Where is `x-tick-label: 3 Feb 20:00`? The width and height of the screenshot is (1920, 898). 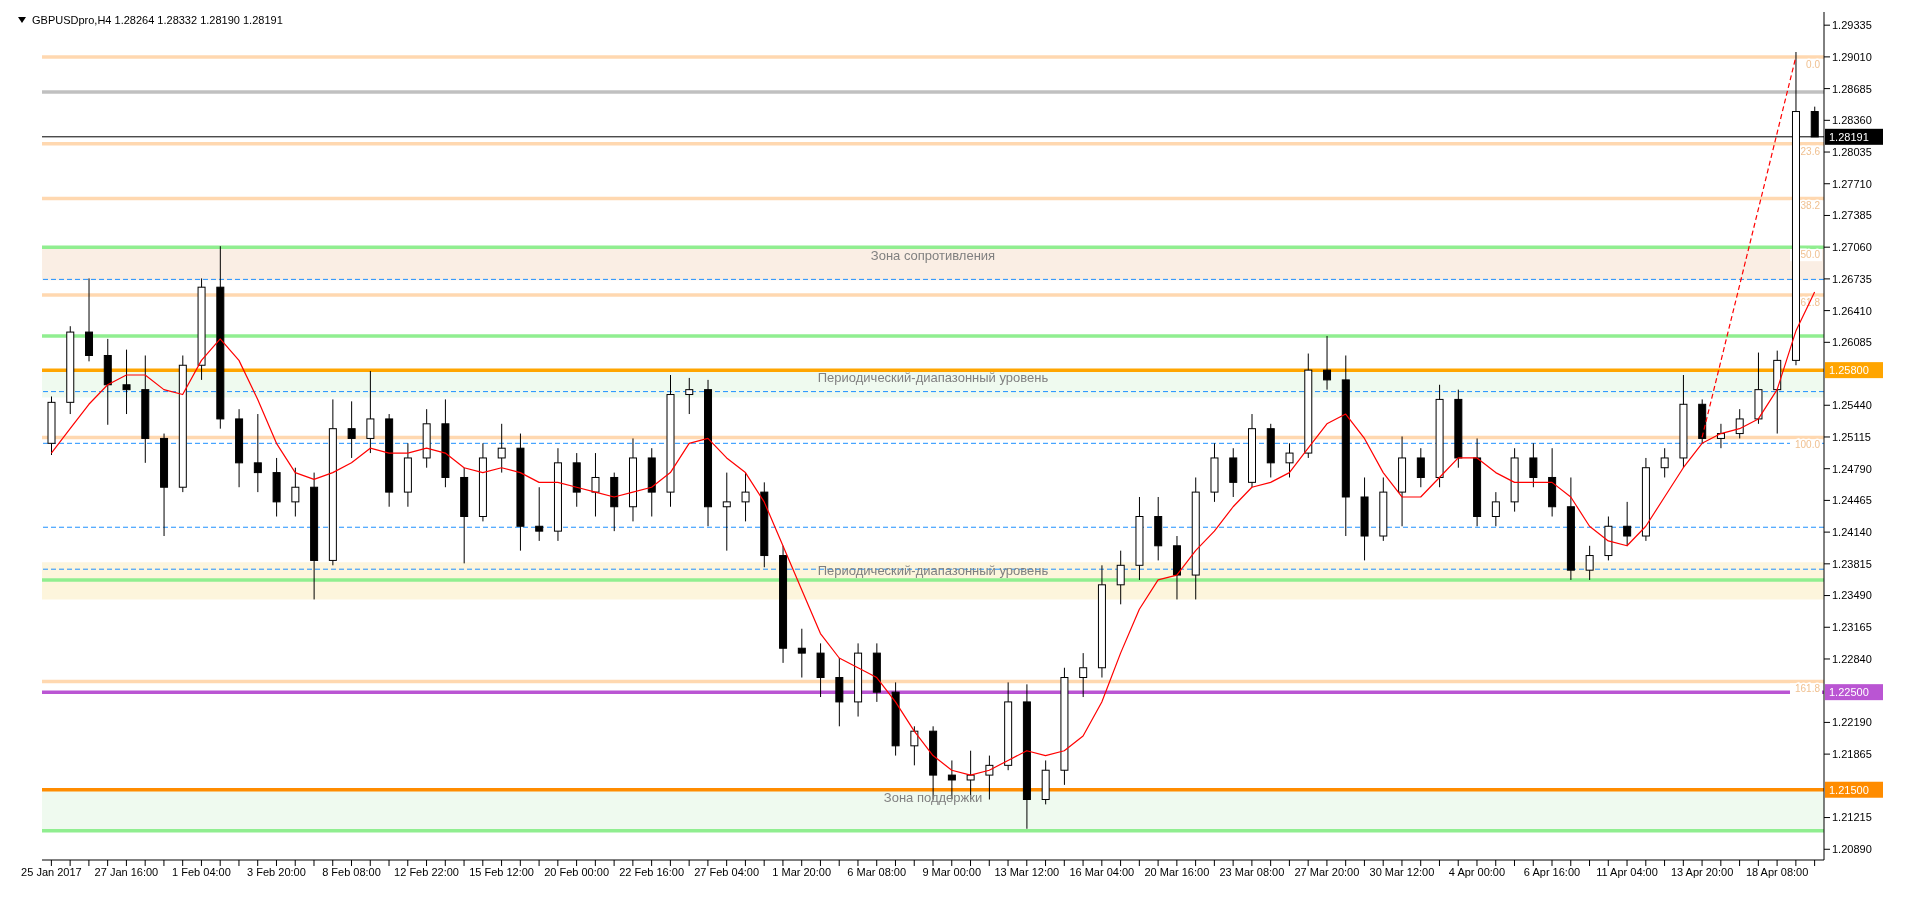
x-tick-label: 3 Feb 20:00 is located at coordinates (276, 871).